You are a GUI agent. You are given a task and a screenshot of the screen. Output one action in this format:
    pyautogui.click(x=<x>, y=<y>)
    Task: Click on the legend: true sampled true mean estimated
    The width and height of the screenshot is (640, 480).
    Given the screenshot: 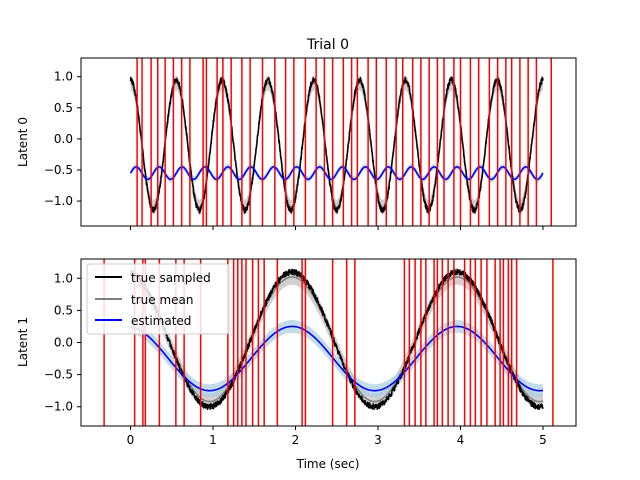 What is the action you would take?
    pyautogui.click(x=158, y=299)
    